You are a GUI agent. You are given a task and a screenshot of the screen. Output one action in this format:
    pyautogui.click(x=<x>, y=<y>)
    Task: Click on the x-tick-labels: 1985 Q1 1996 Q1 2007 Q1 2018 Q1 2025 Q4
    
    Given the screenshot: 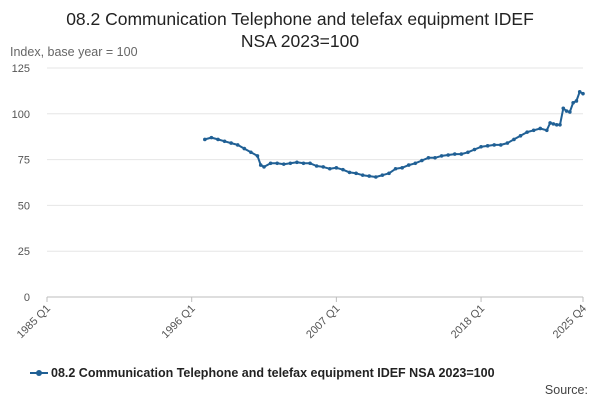 What is the action you would take?
    pyautogui.click(x=302, y=319)
    